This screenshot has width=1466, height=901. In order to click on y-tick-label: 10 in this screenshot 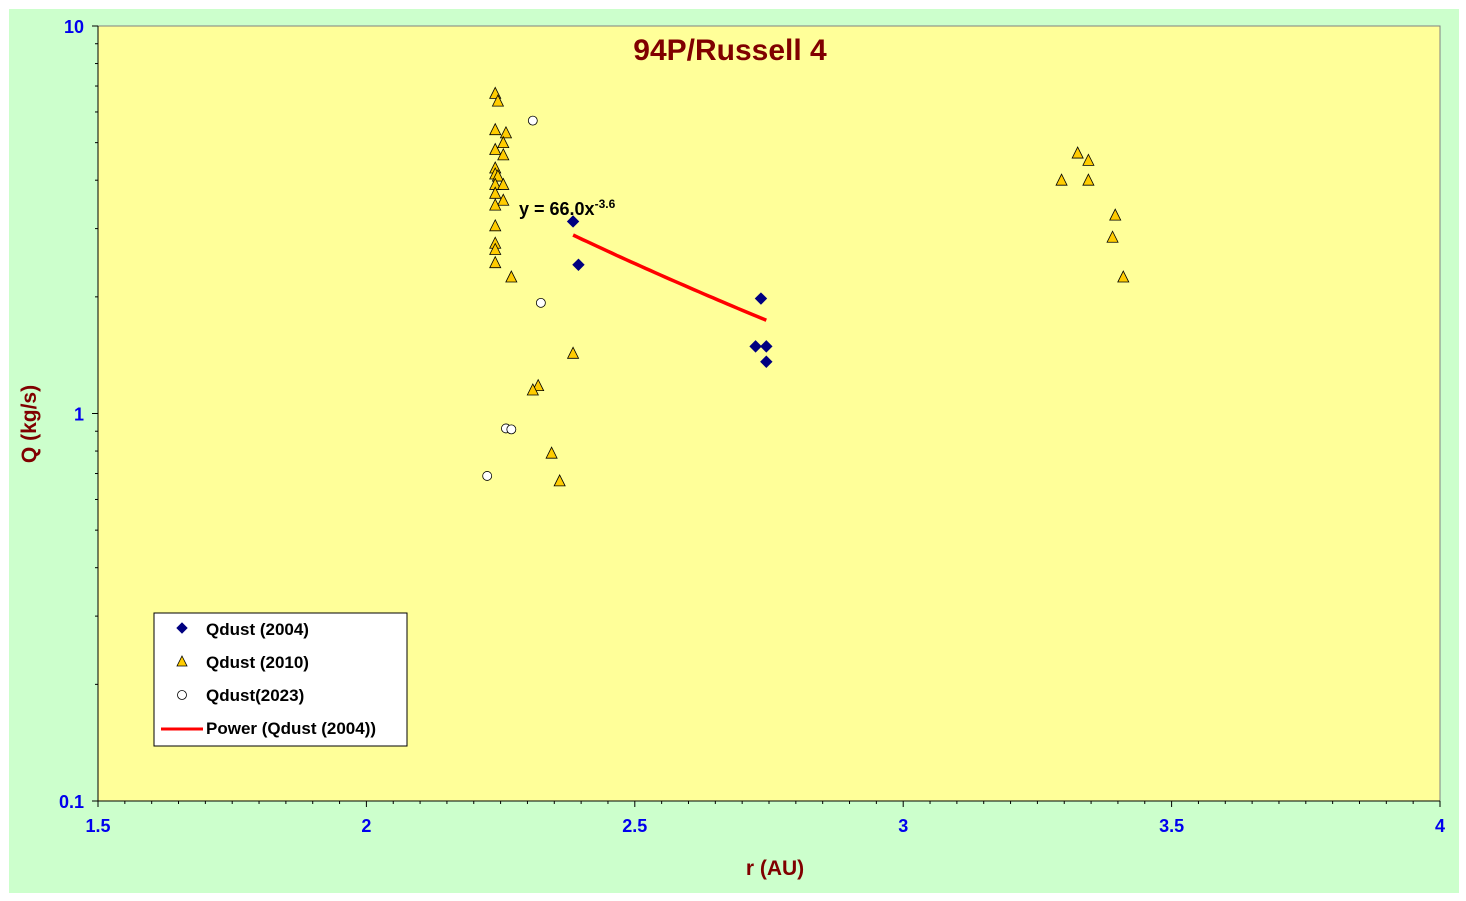, I will do `click(74, 27)`.